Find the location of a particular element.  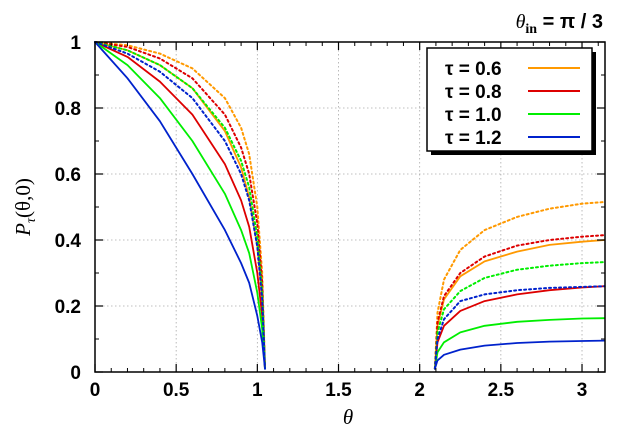

legend-label: τ = 0.6 is located at coordinates (473, 69).